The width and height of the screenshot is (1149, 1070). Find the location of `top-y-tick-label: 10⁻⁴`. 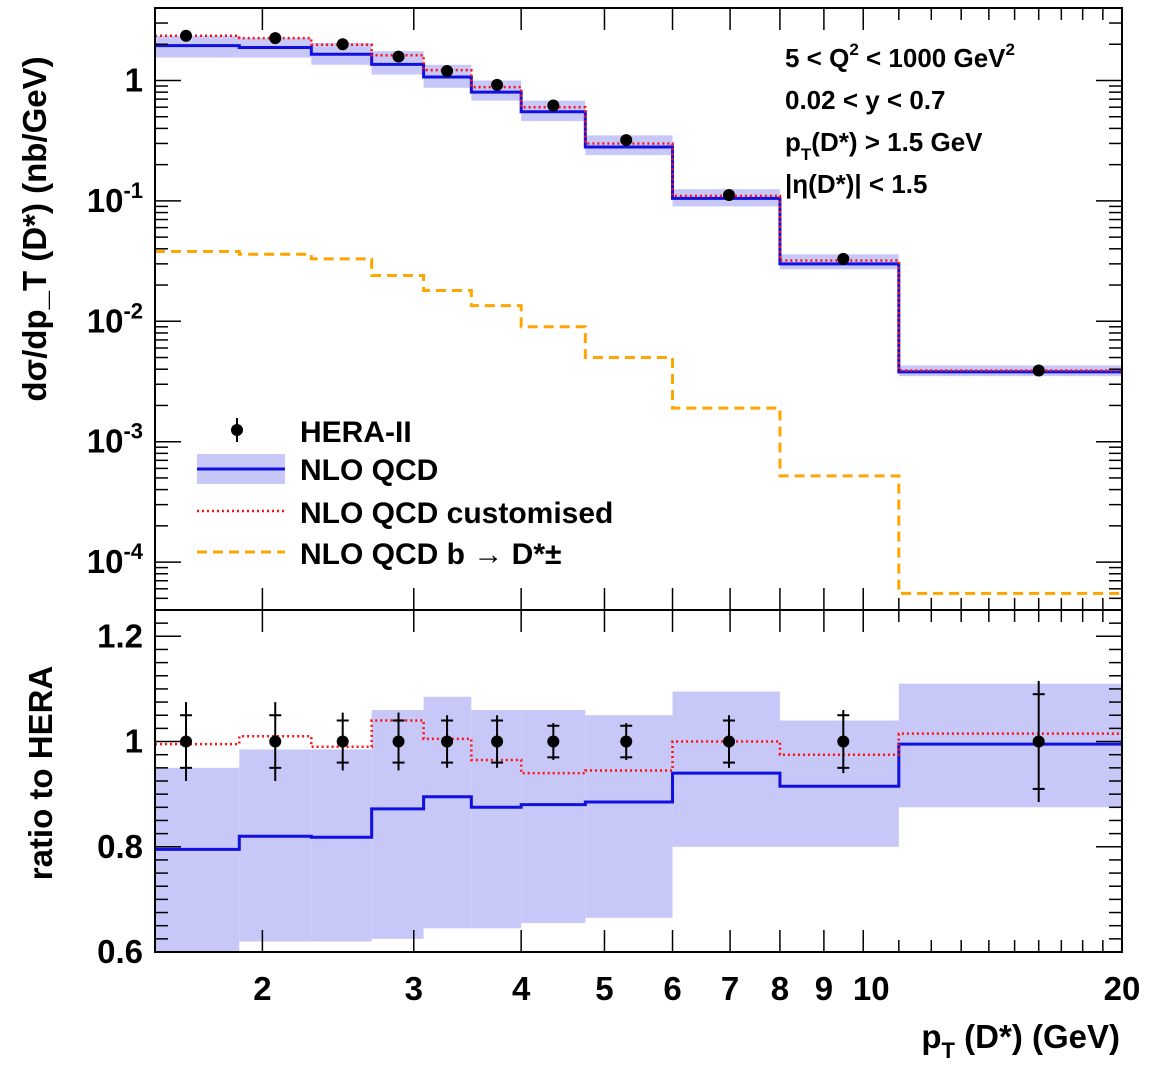

top-y-tick-label: 10⁻⁴ is located at coordinates (115, 559).